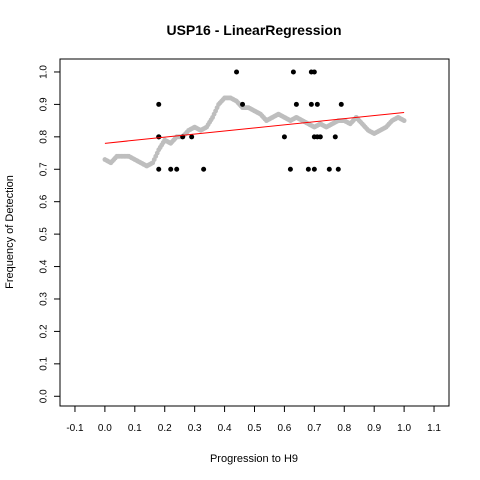 The image size is (480, 480). Describe the element at coordinates (44, 72) in the screenshot. I see `y-tick-label: 1.0` at that location.